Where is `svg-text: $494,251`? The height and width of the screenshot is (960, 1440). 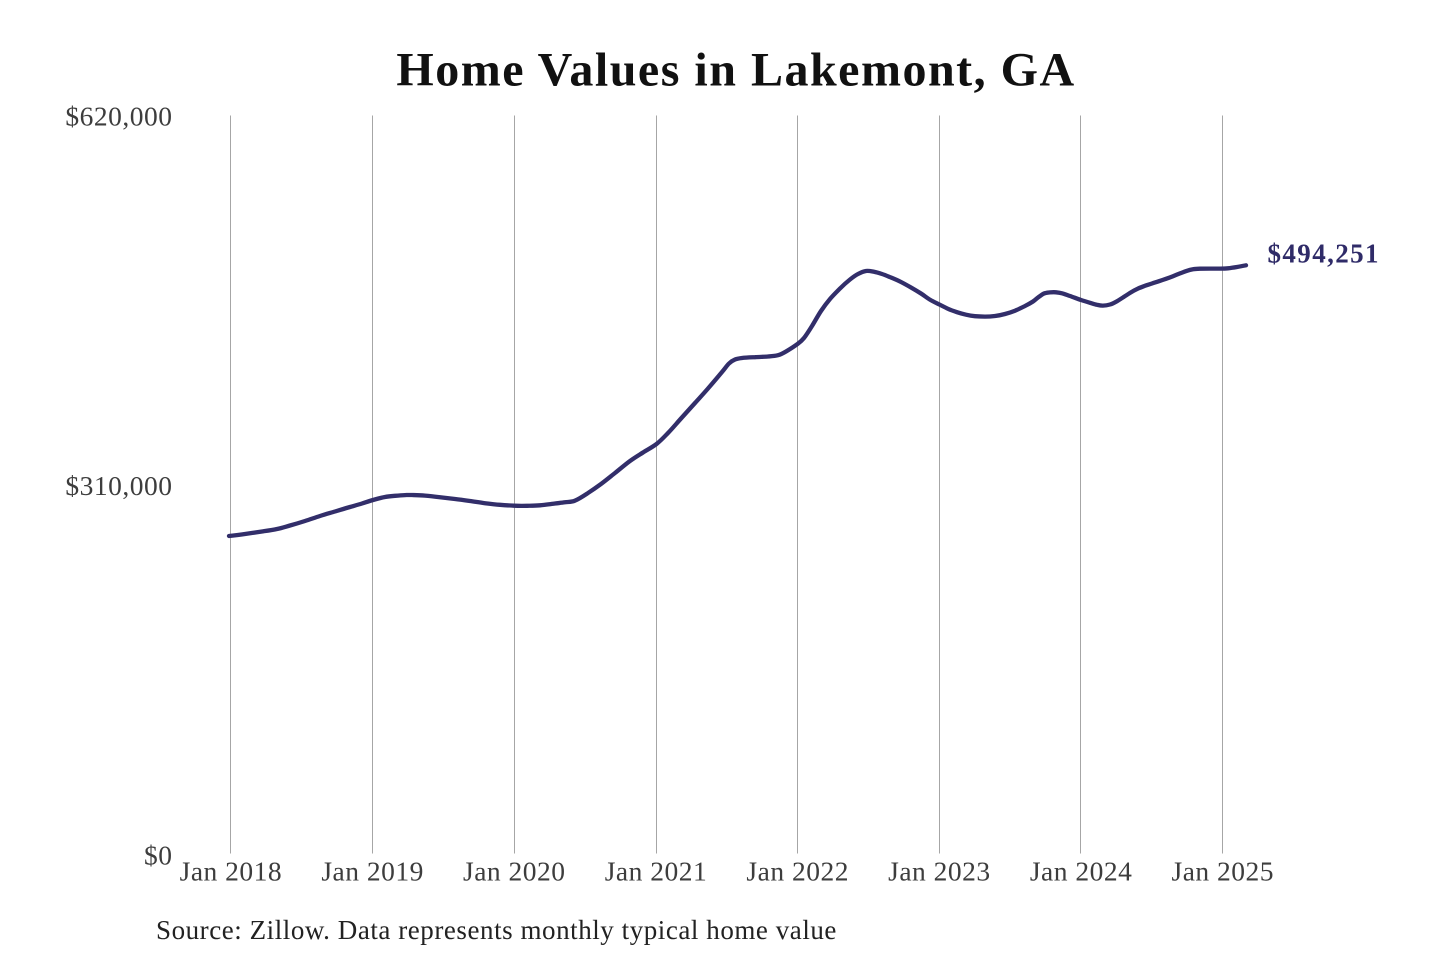
svg-text: $494,251 is located at coordinates (1324, 254).